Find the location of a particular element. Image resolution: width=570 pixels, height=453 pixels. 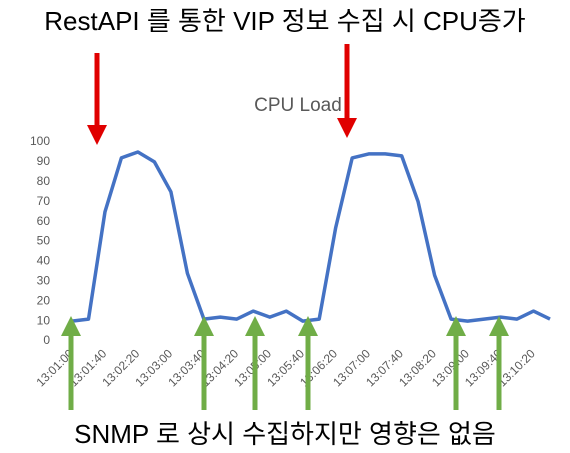

y-tick-label: 80 is located at coordinates (44, 181).